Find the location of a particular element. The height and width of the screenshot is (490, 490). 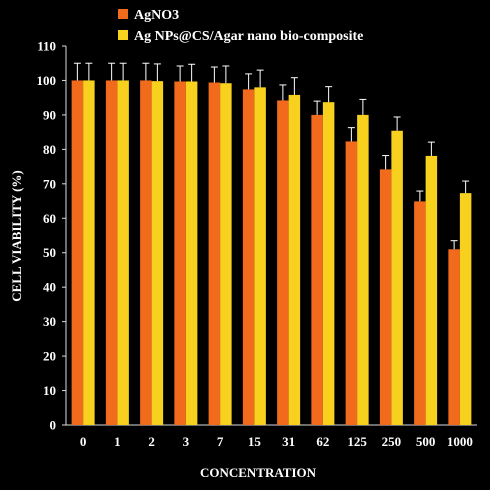

legend-swatch-composite is located at coordinates (123, 35).